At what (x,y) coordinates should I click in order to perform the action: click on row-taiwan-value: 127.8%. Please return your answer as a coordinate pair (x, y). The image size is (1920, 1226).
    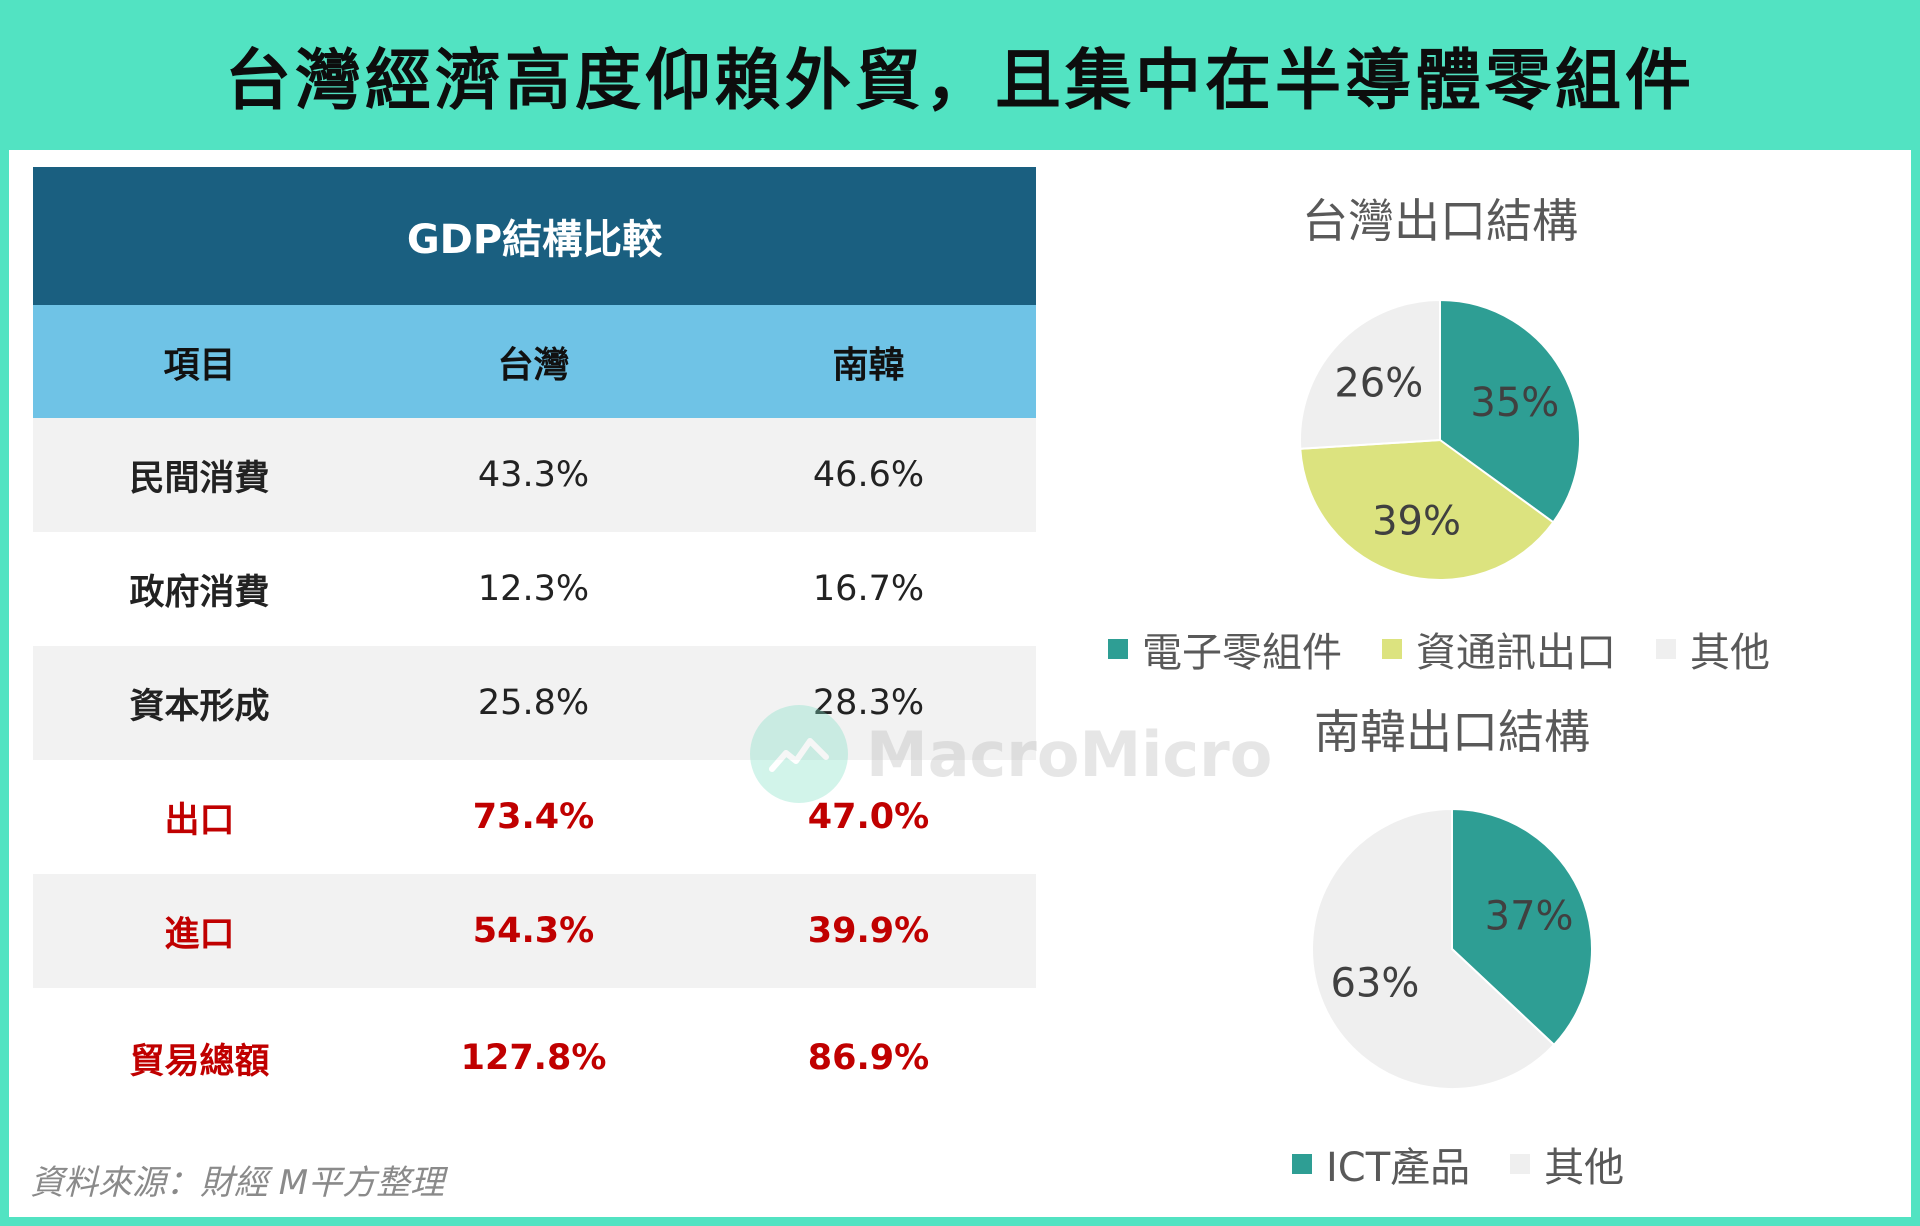
    Looking at the image, I should click on (533, 1058).